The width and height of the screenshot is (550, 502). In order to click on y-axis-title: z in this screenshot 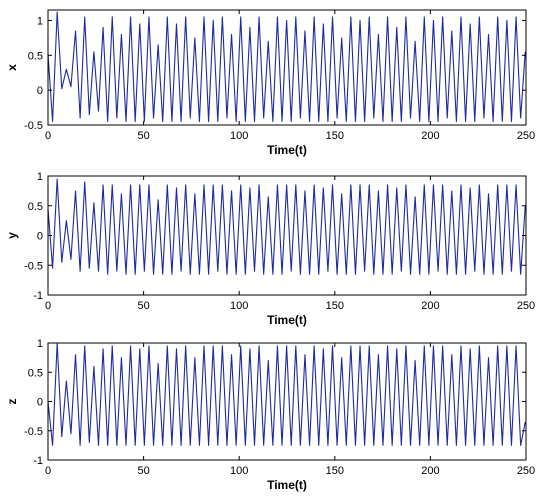, I will do `click(12, 402)`.